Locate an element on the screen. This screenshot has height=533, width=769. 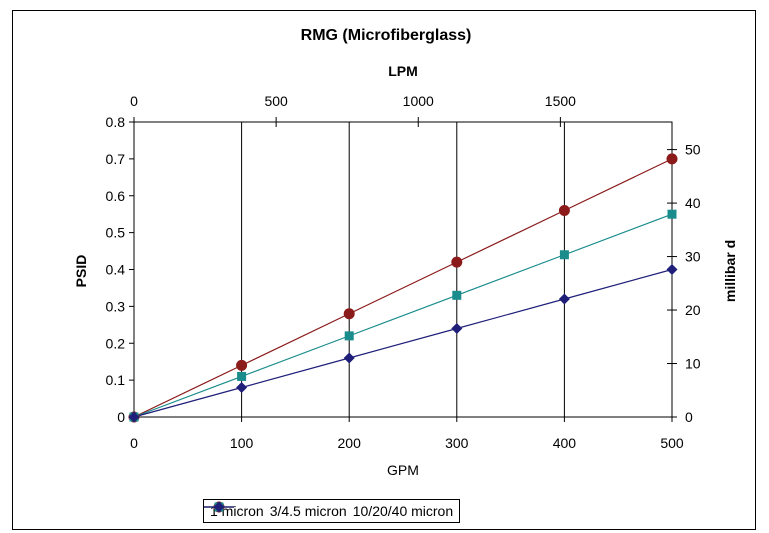
y-axis-label: PSID is located at coordinates (81, 271).